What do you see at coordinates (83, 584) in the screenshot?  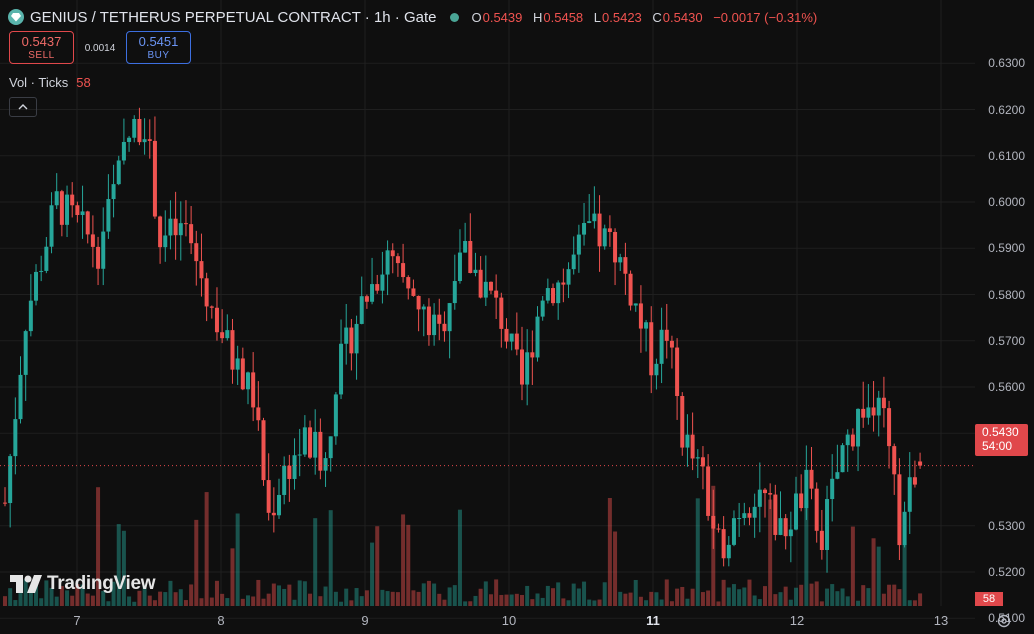 I see `tradingview-logo: TradingView` at bounding box center [83, 584].